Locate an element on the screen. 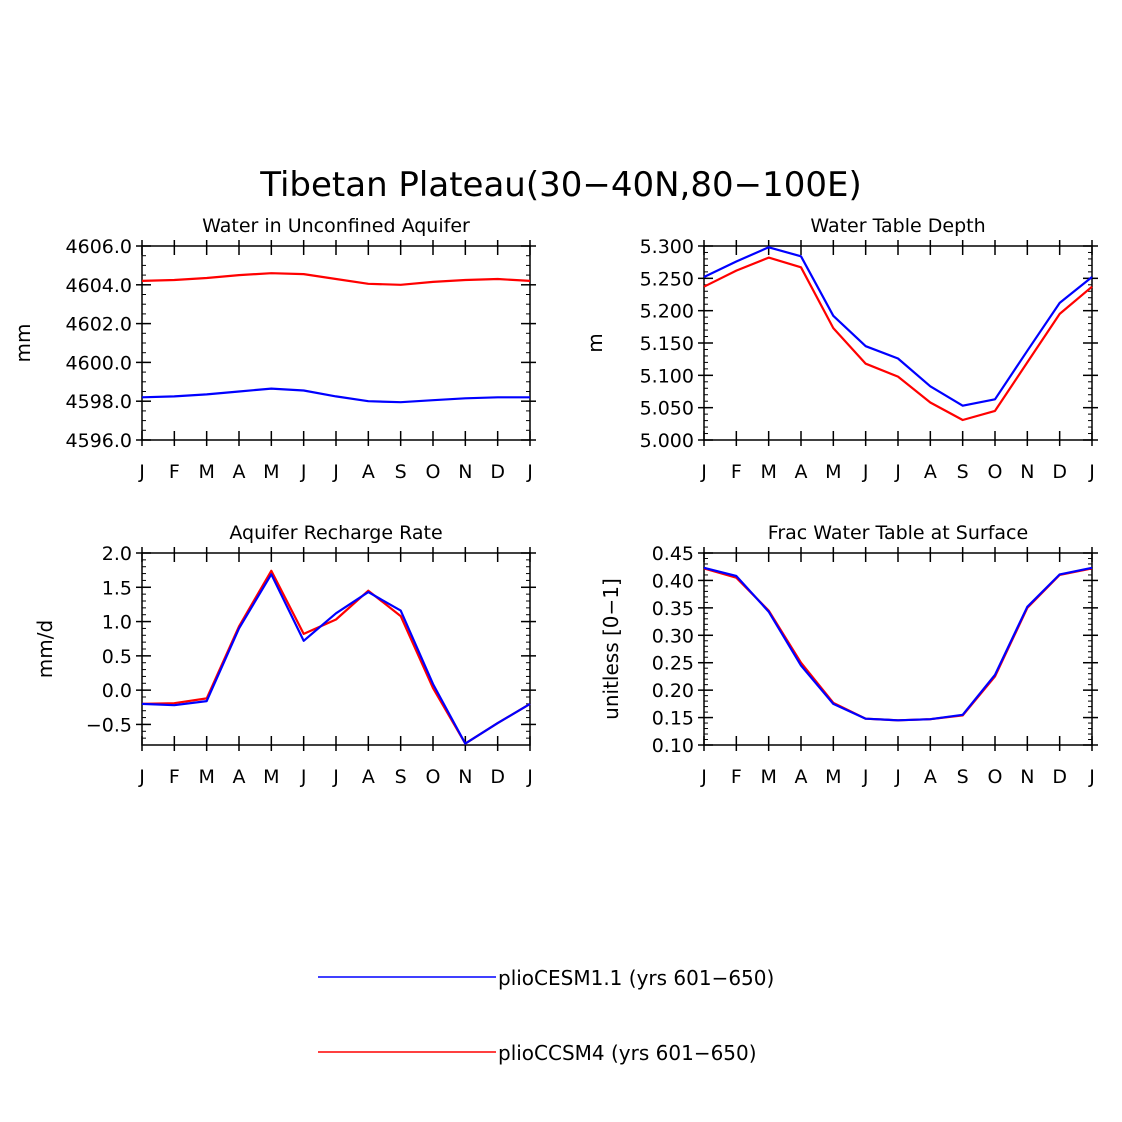 The height and width of the screenshot is (1122, 1122). legend-label-ccsm: plioCCSM4 (yrs 601−650) is located at coordinates (627, 1053).